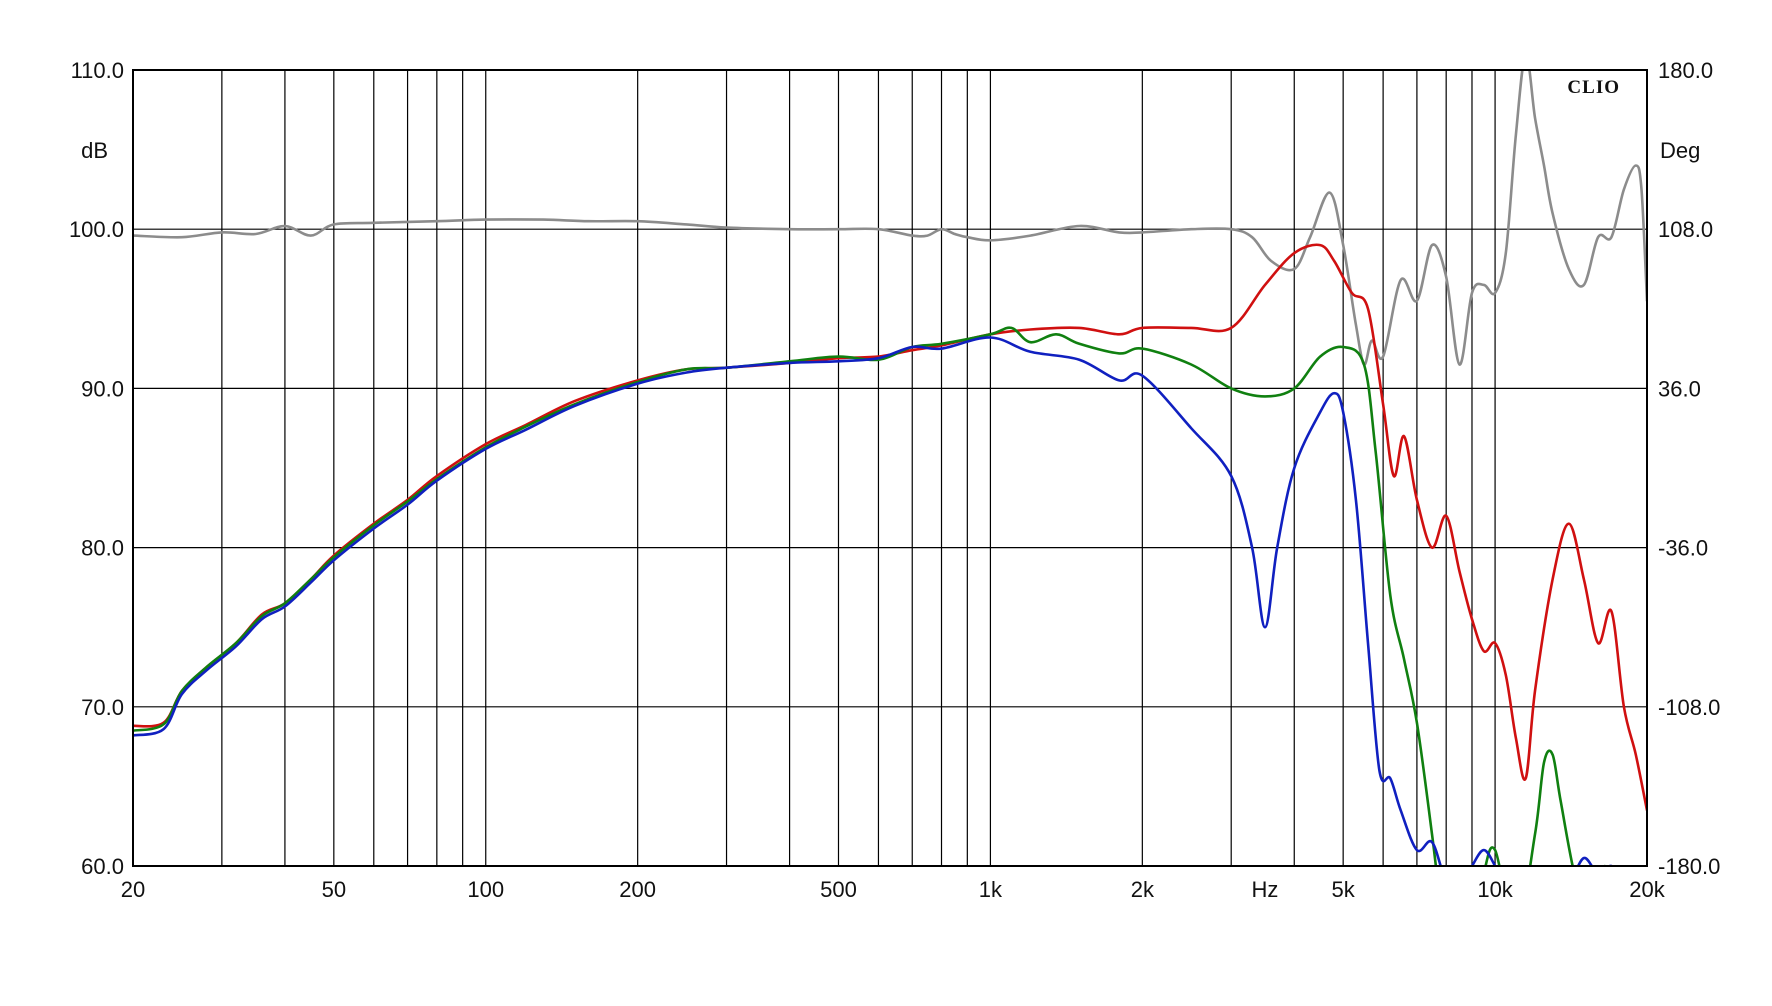 The width and height of the screenshot is (1772, 1006). I want to click on y-axis-unit-label: dB, so click(94, 150).